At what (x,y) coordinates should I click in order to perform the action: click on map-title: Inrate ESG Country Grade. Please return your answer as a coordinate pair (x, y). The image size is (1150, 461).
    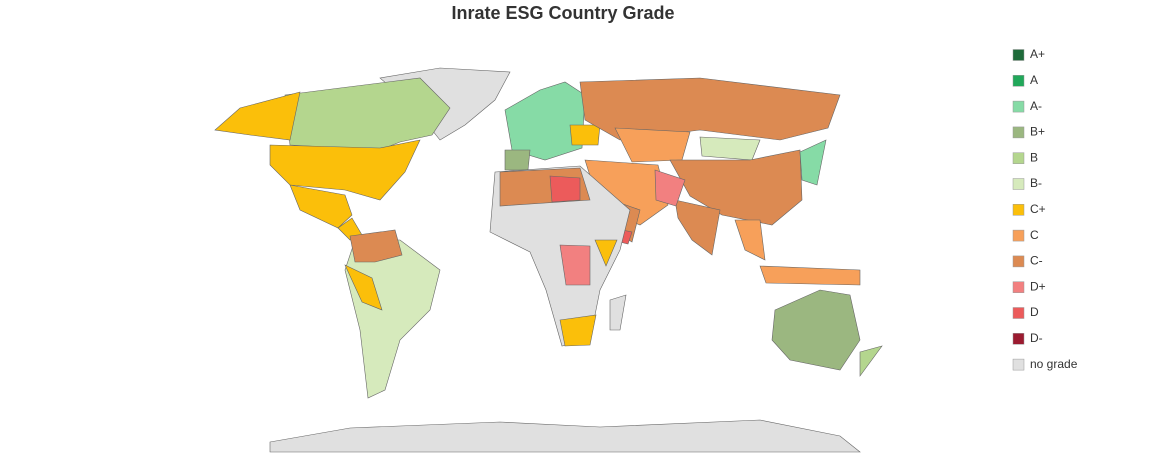
    Looking at the image, I should click on (562, 13).